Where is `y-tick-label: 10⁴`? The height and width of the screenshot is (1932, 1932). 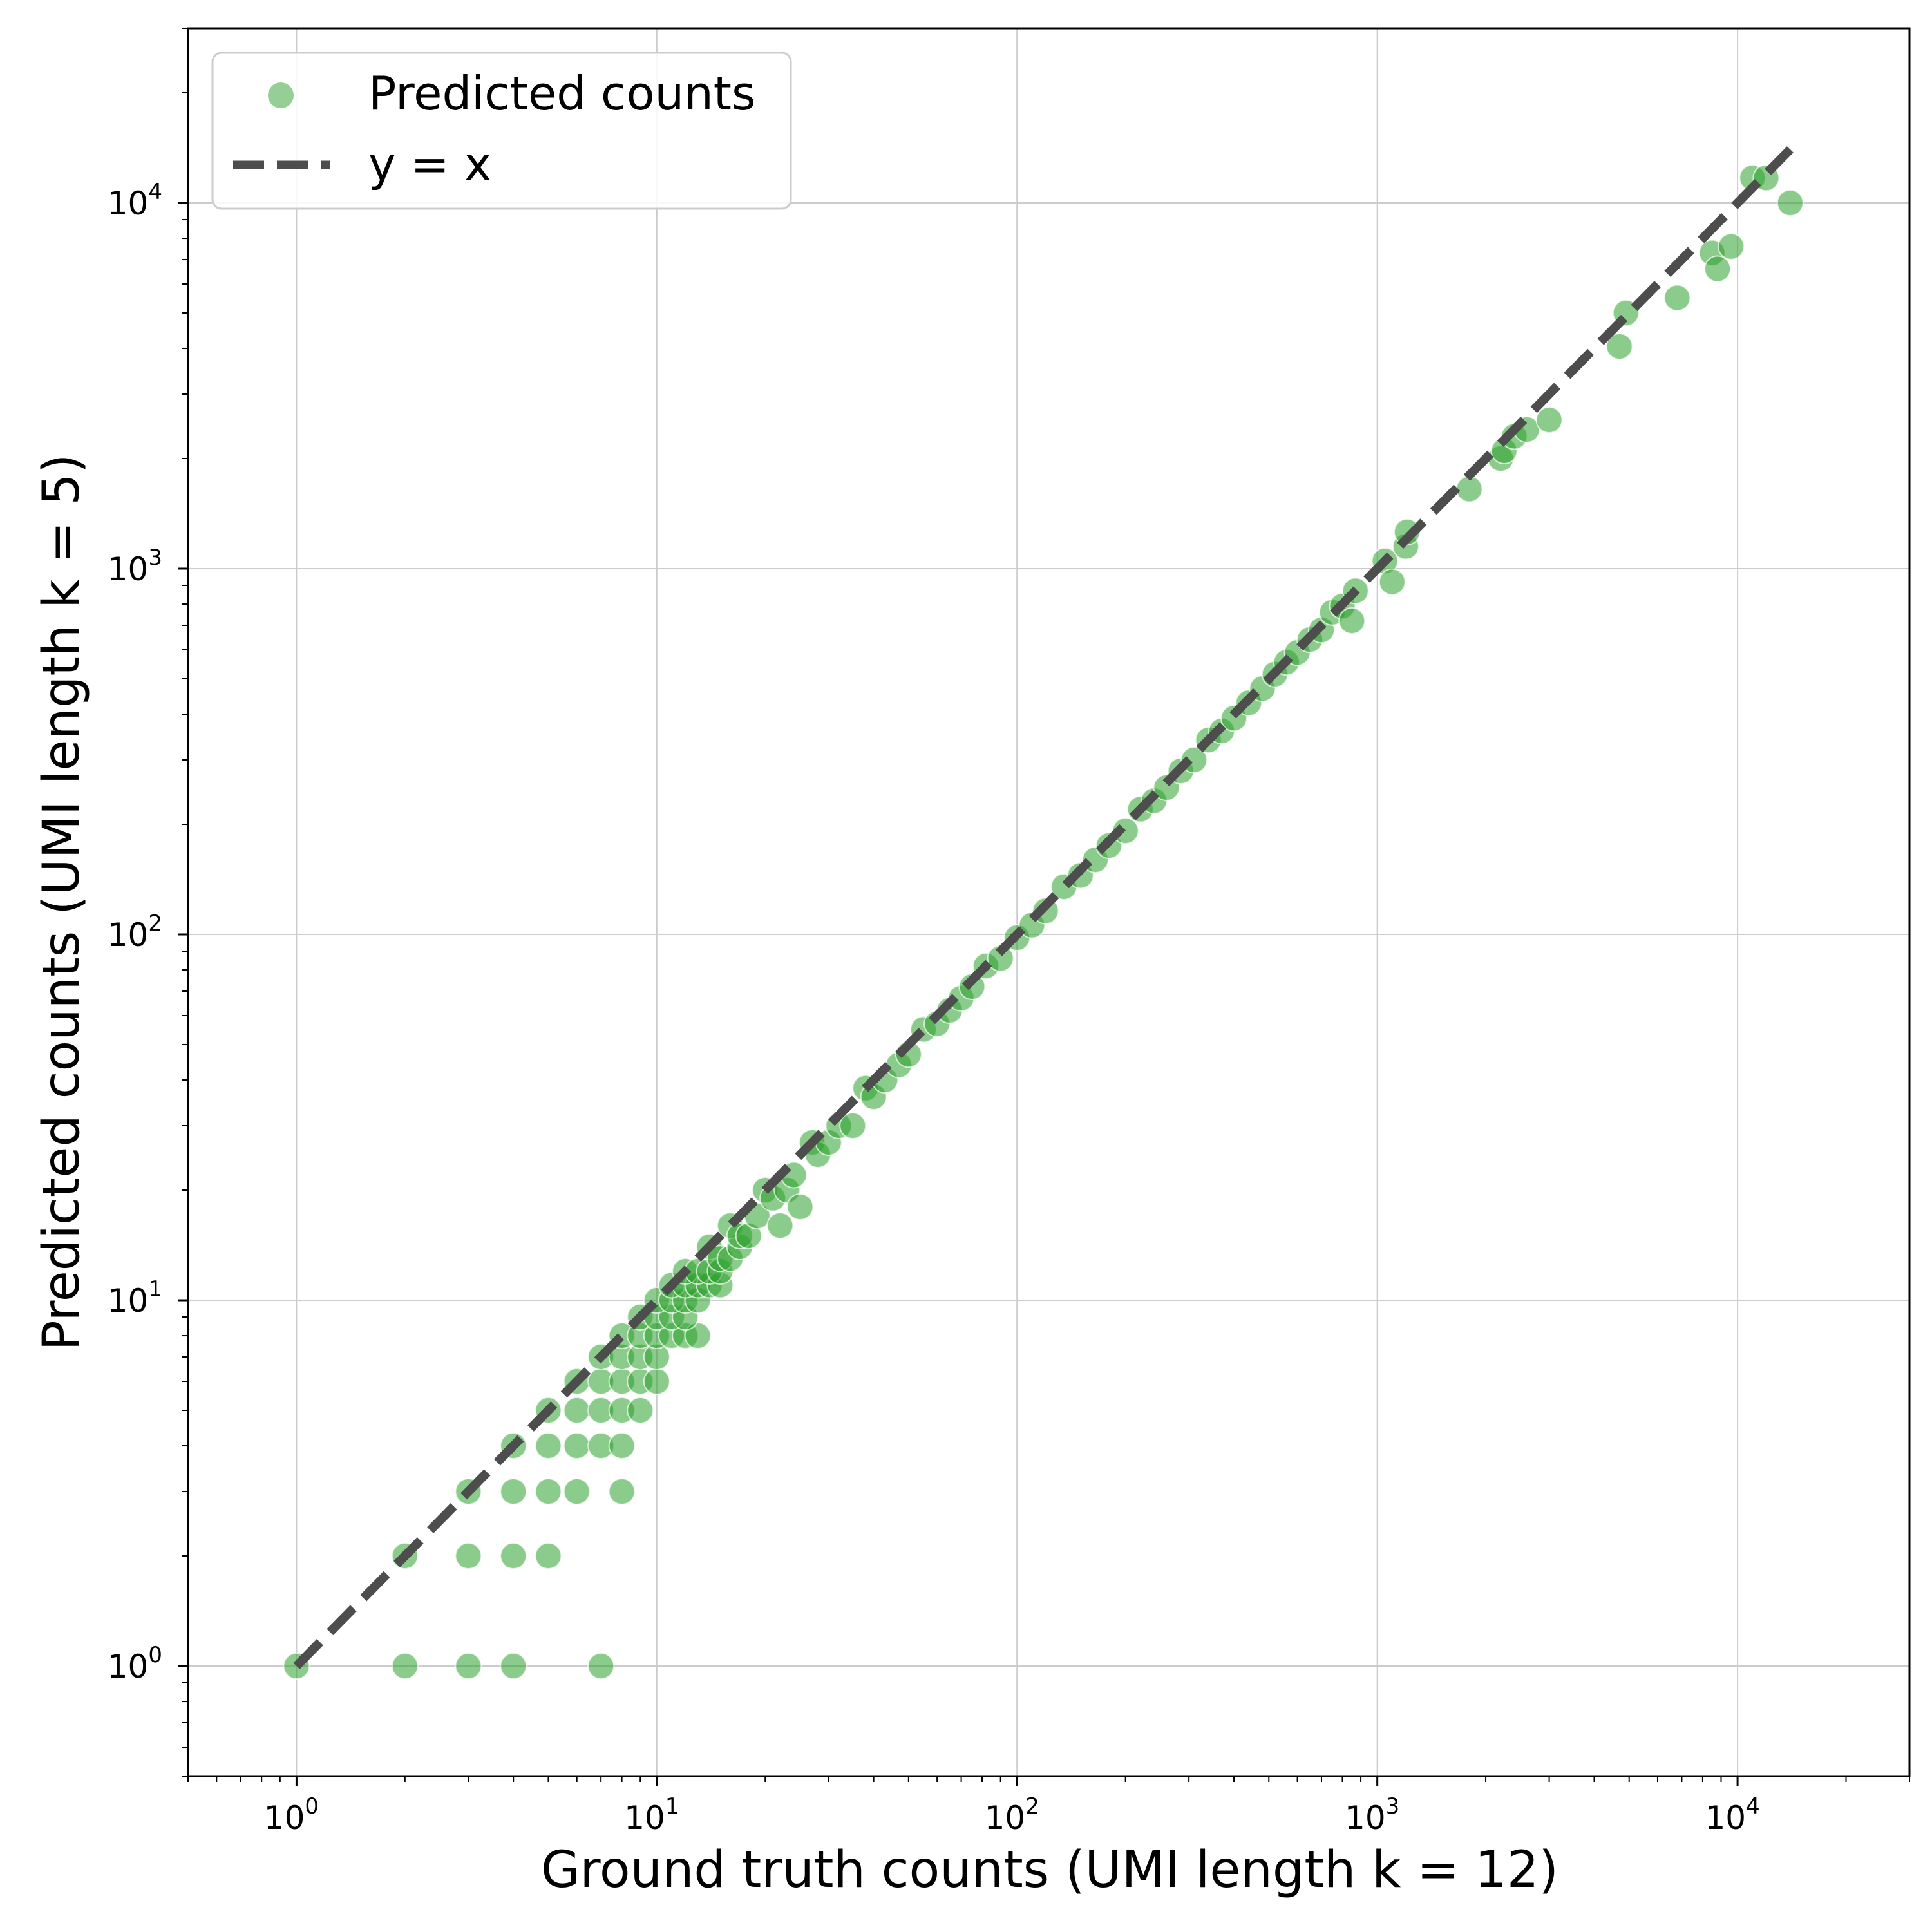 y-tick-label: 10⁴ is located at coordinates (135, 200).